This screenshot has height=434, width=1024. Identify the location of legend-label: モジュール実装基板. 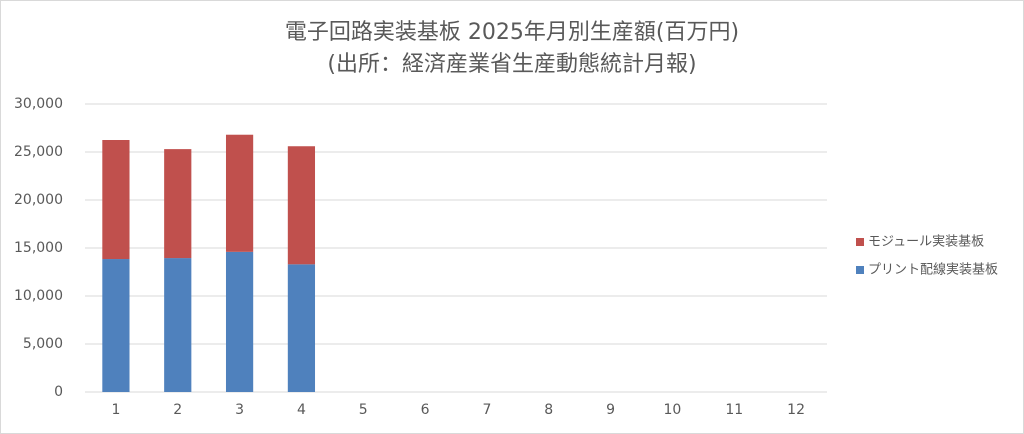
(926, 242).